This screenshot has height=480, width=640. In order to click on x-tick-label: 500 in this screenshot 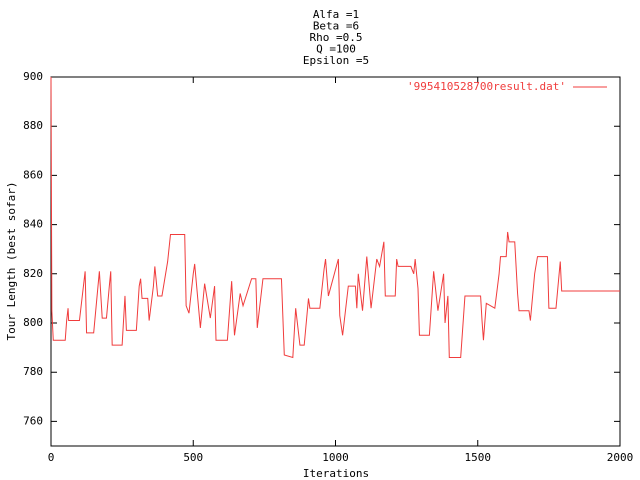, I will do `click(193, 457)`.